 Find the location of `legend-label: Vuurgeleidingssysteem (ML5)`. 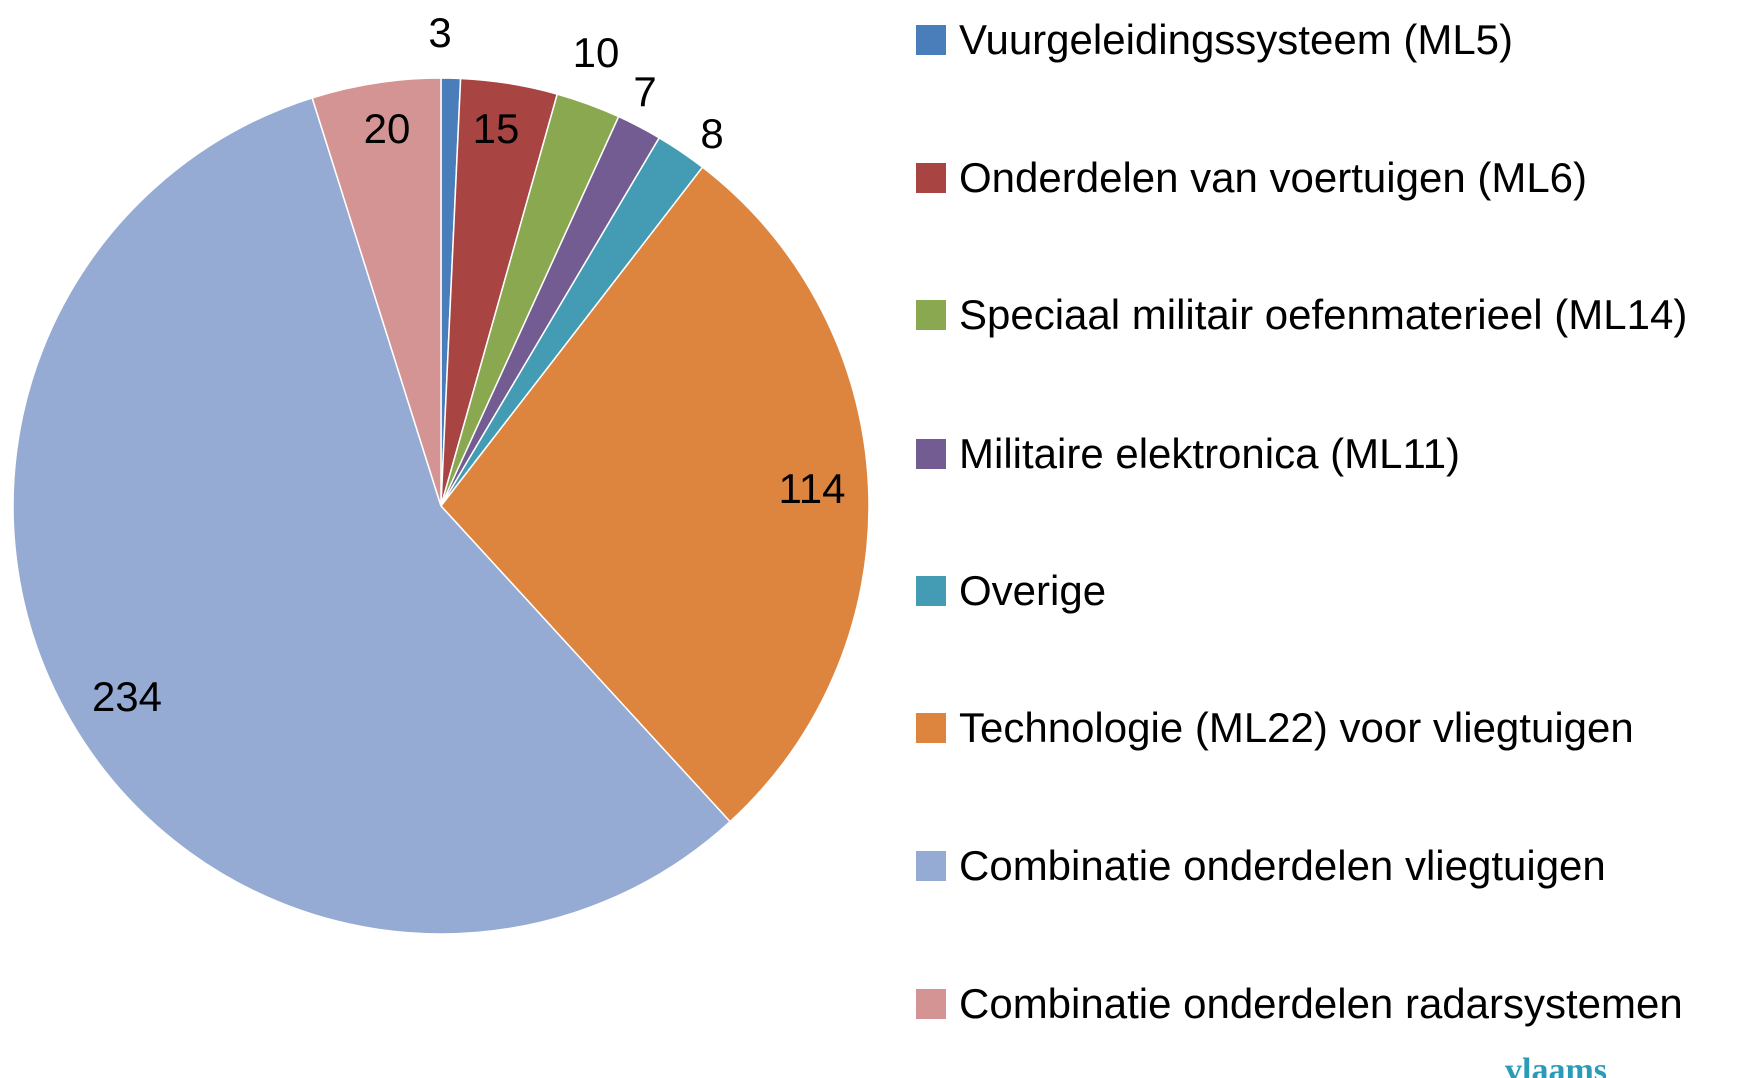

legend-label: Vuurgeleidingssysteem (ML5) is located at coordinates (1236, 39).